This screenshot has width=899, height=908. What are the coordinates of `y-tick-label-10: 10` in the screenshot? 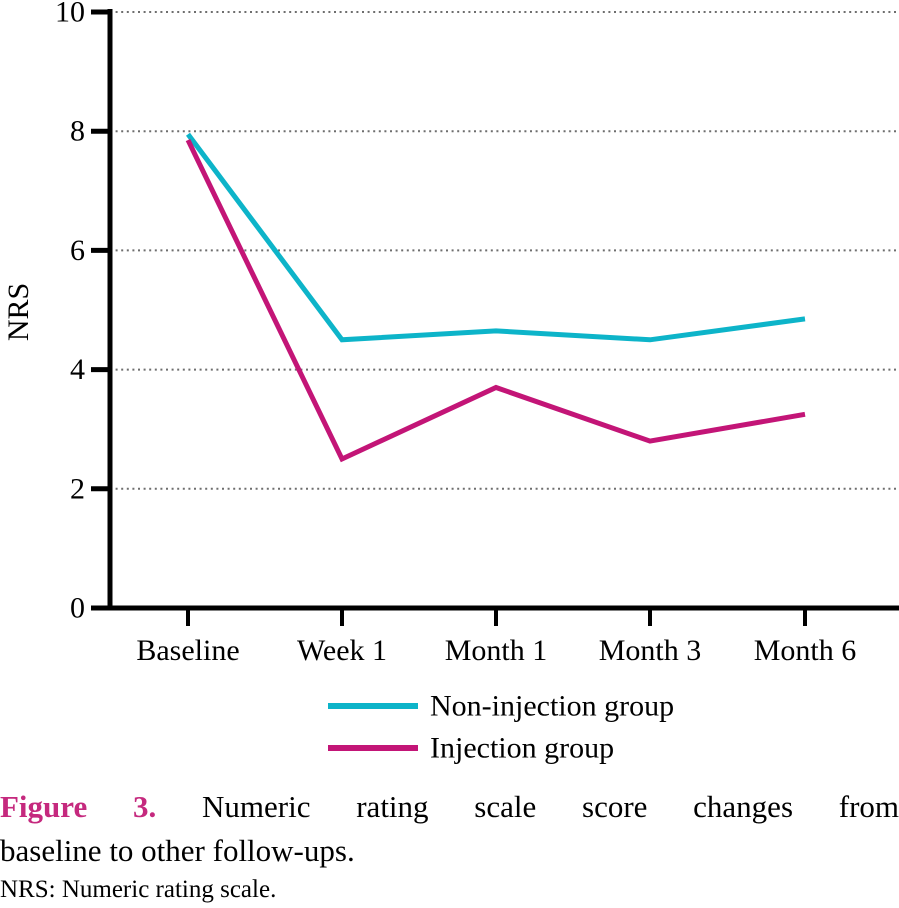 It's located at (70, 14).